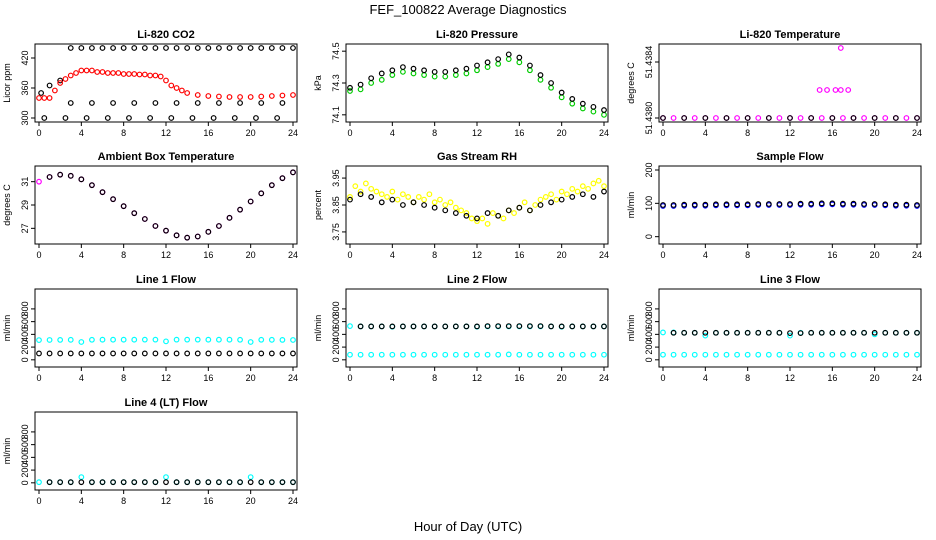 This screenshot has height=540, width=936. What do you see at coordinates (336, 205) in the screenshot?
I see `y-tick-label: 3.85` at bounding box center [336, 205].